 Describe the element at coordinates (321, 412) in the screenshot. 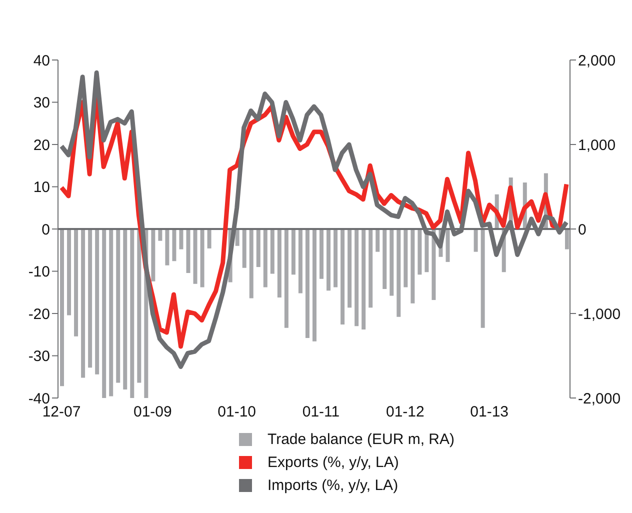

I see `x-tick-label: 01-11` at that location.